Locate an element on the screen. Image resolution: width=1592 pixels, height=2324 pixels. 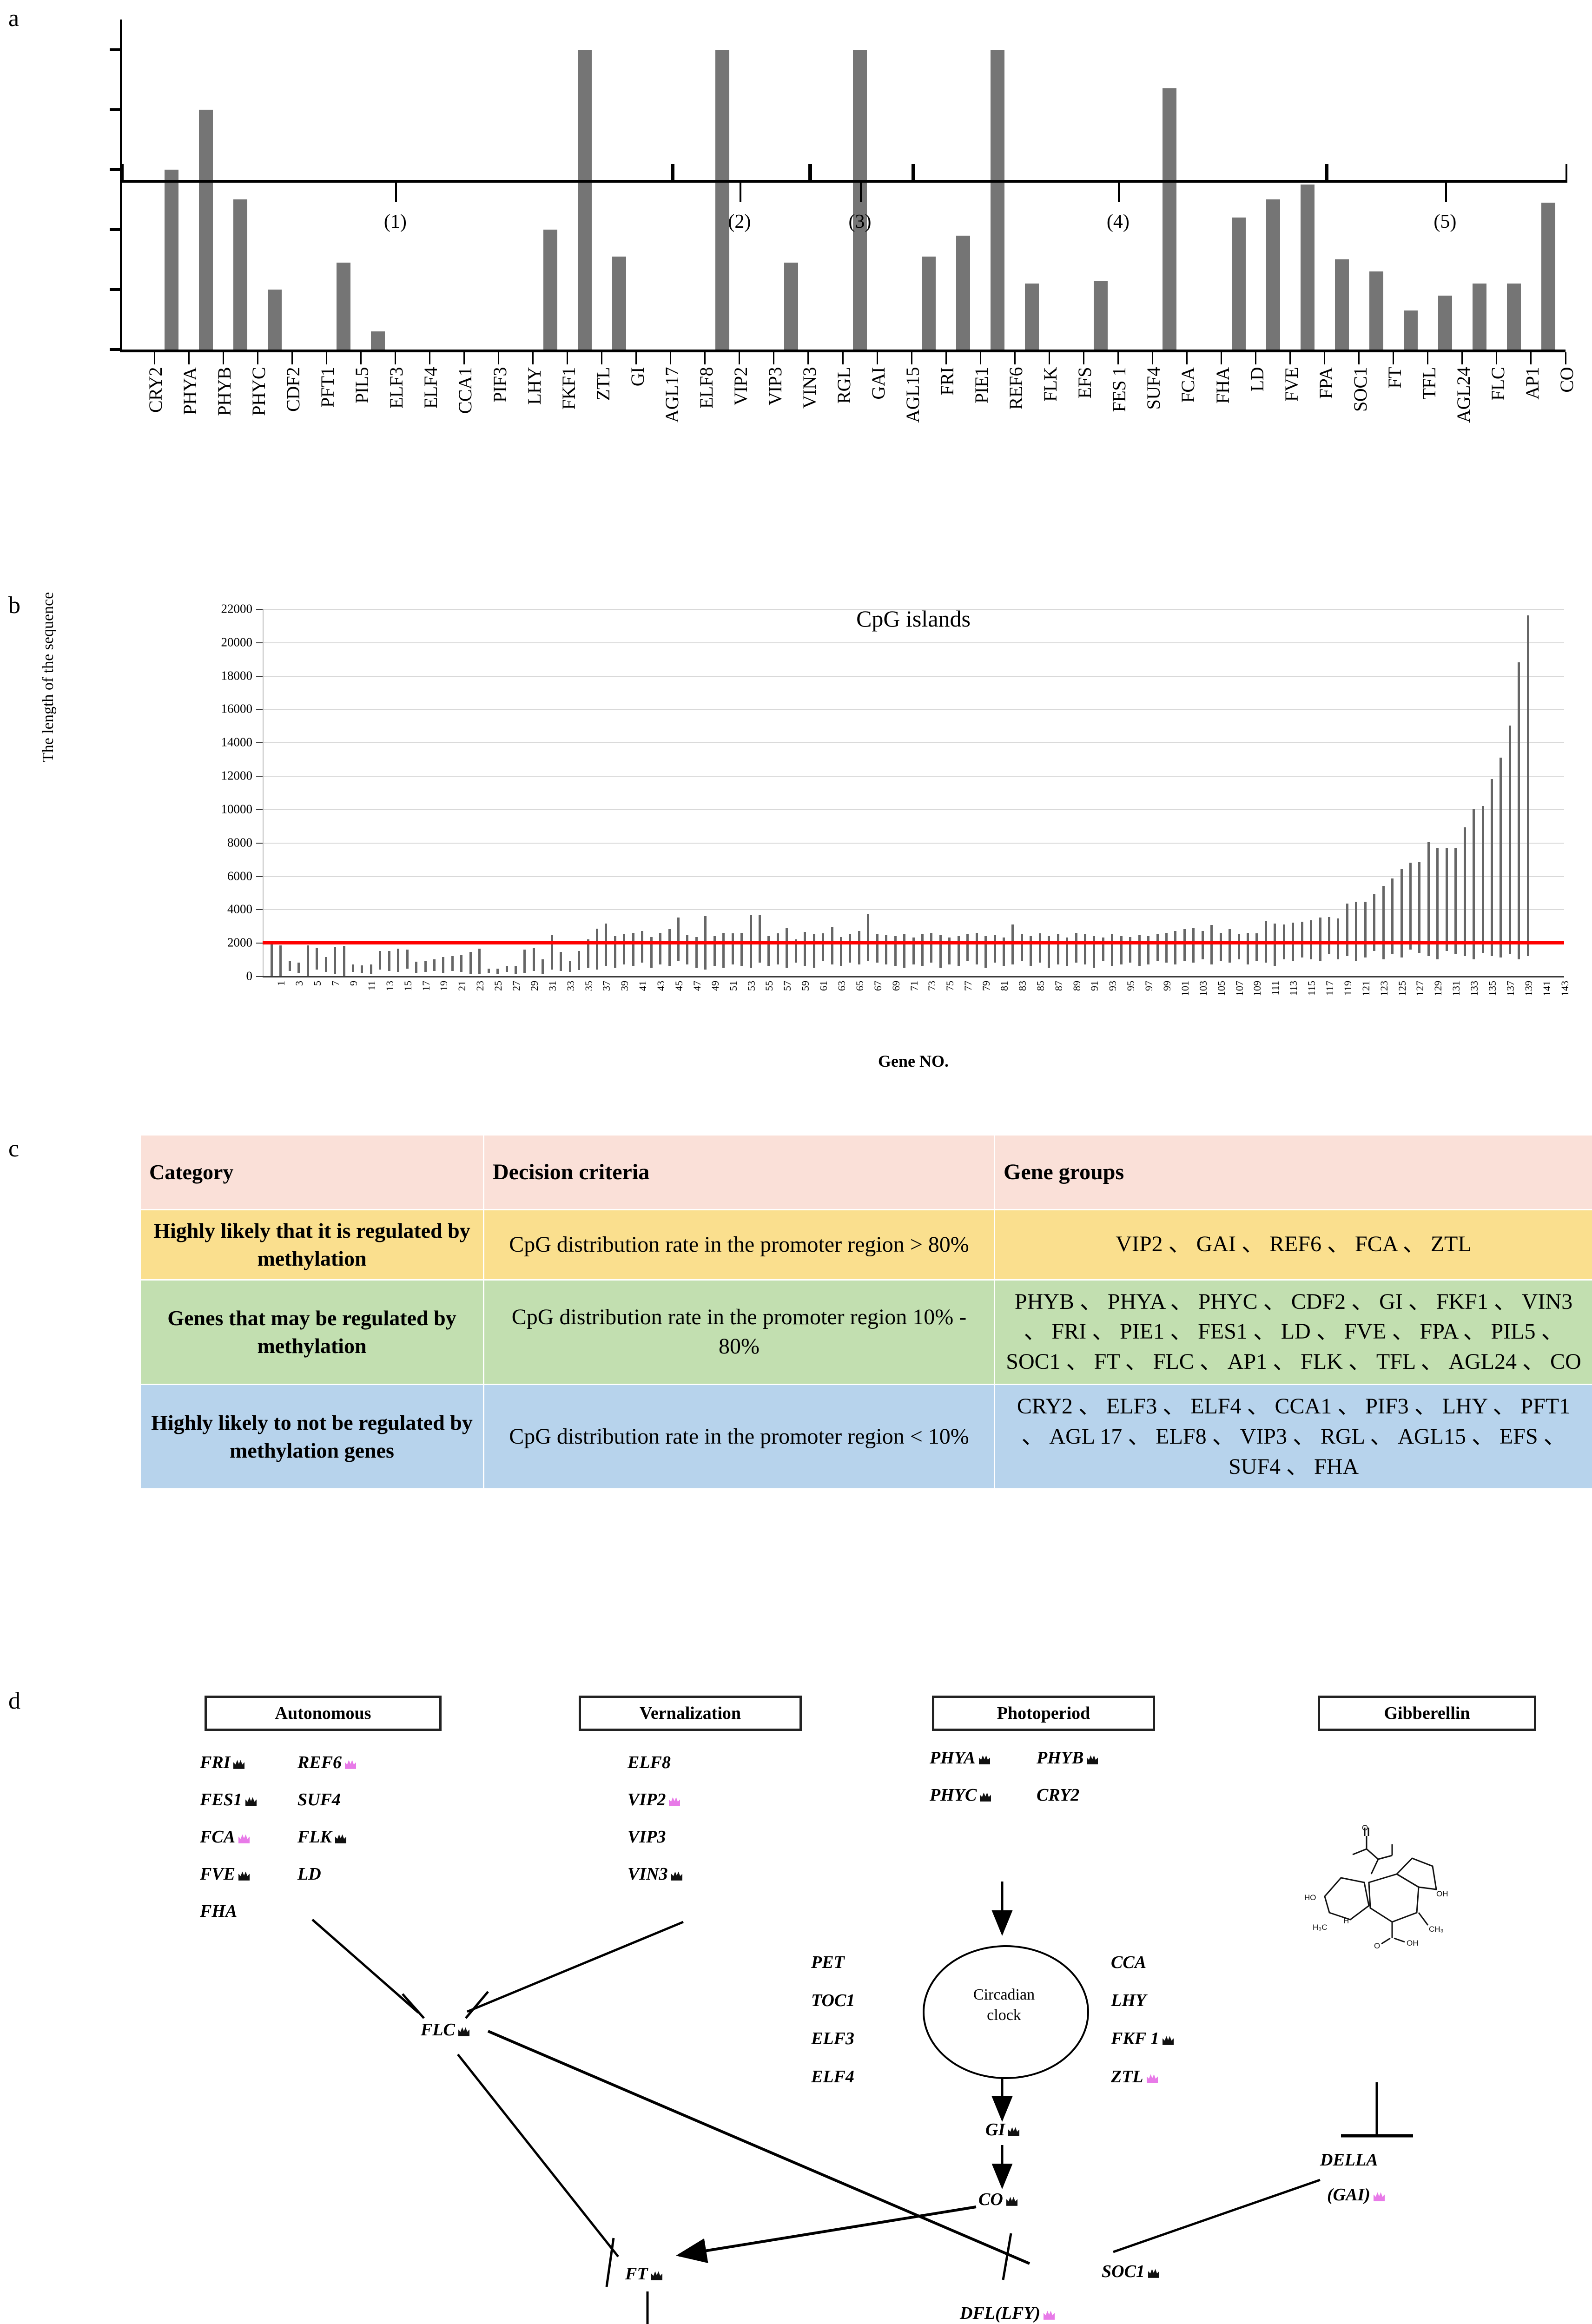
x-tick-label: PIF3 is located at coordinates (499, 385).